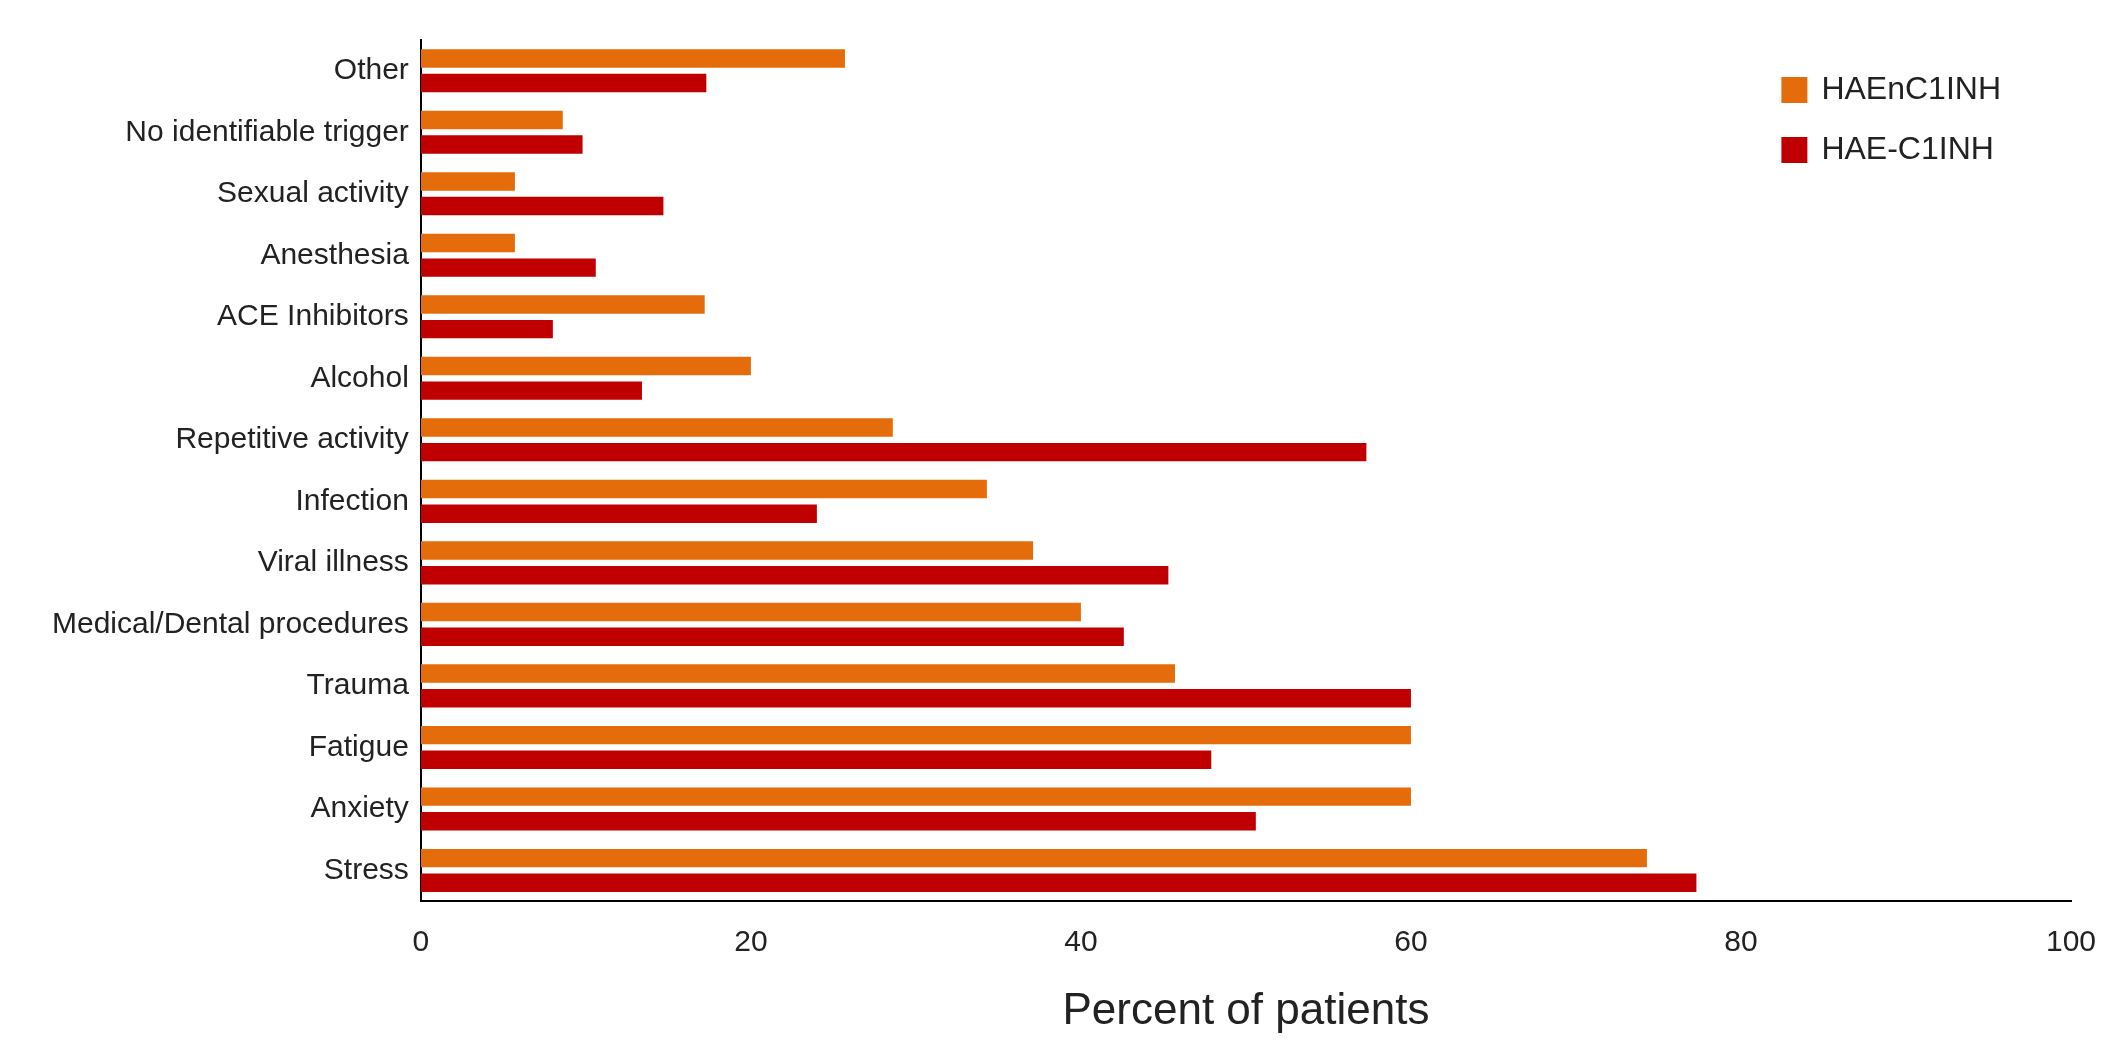 This screenshot has width=2111, height=1042. What do you see at coordinates (313, 315) in the screenshot?
I see `y-tick-label: ACE Inhibitors` at bounding box center [313, 315].